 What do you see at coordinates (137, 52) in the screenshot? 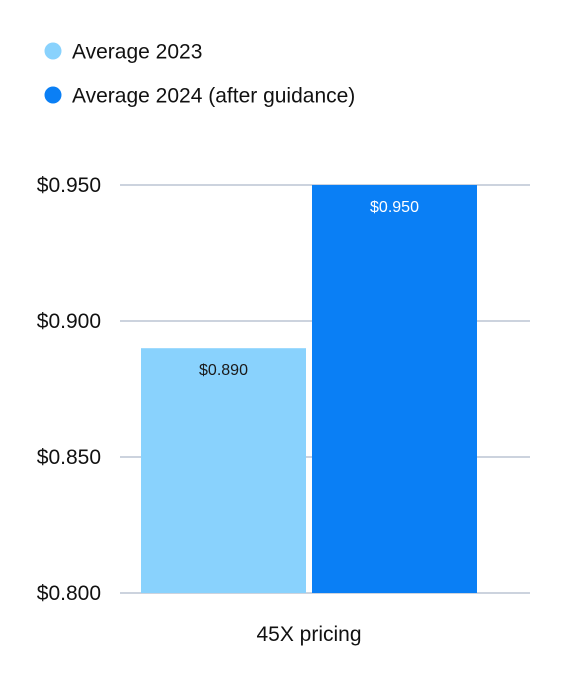
I see `legend-label: Average 2023` at bounding box center [137, 52].